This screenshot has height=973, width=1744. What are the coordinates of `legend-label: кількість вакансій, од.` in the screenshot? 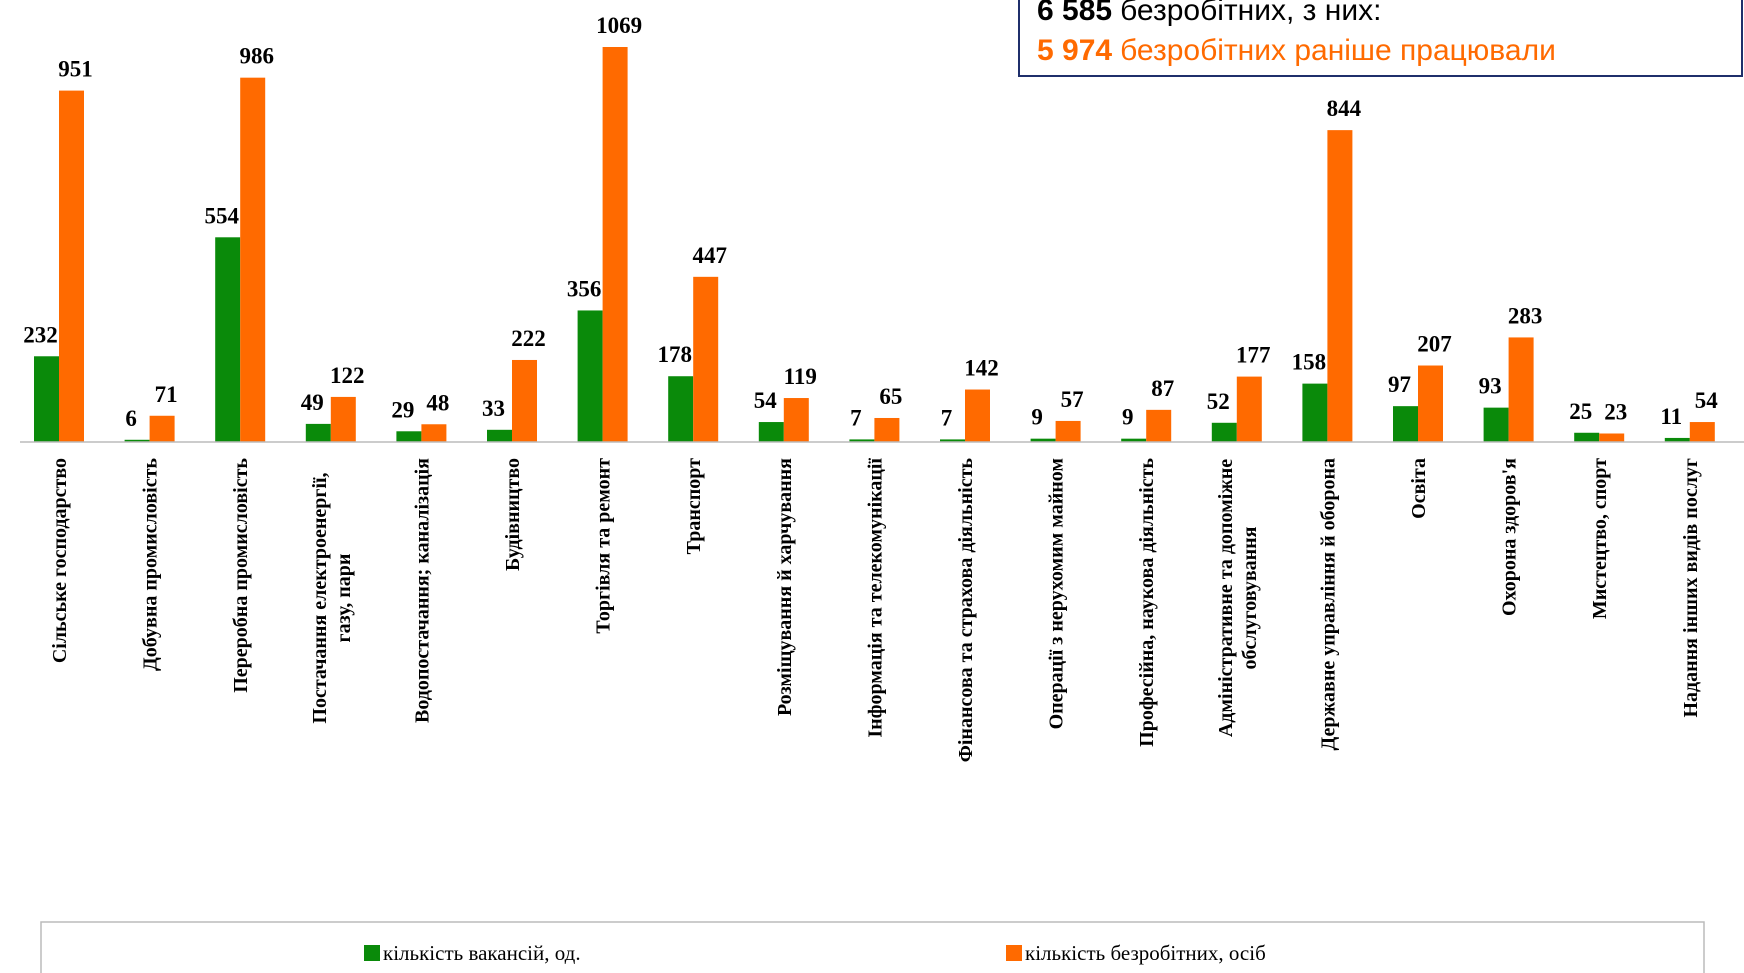 It's located at (482, 953).